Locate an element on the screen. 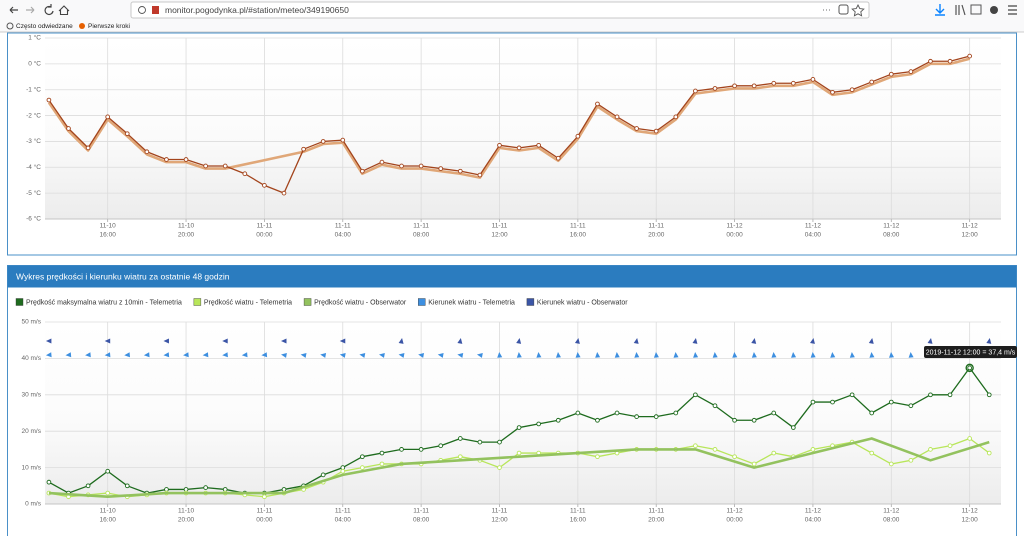 The width and height of the screenshot is (1024, 536). x-tick-label: 12:00 is located at coordinates (970, 520).